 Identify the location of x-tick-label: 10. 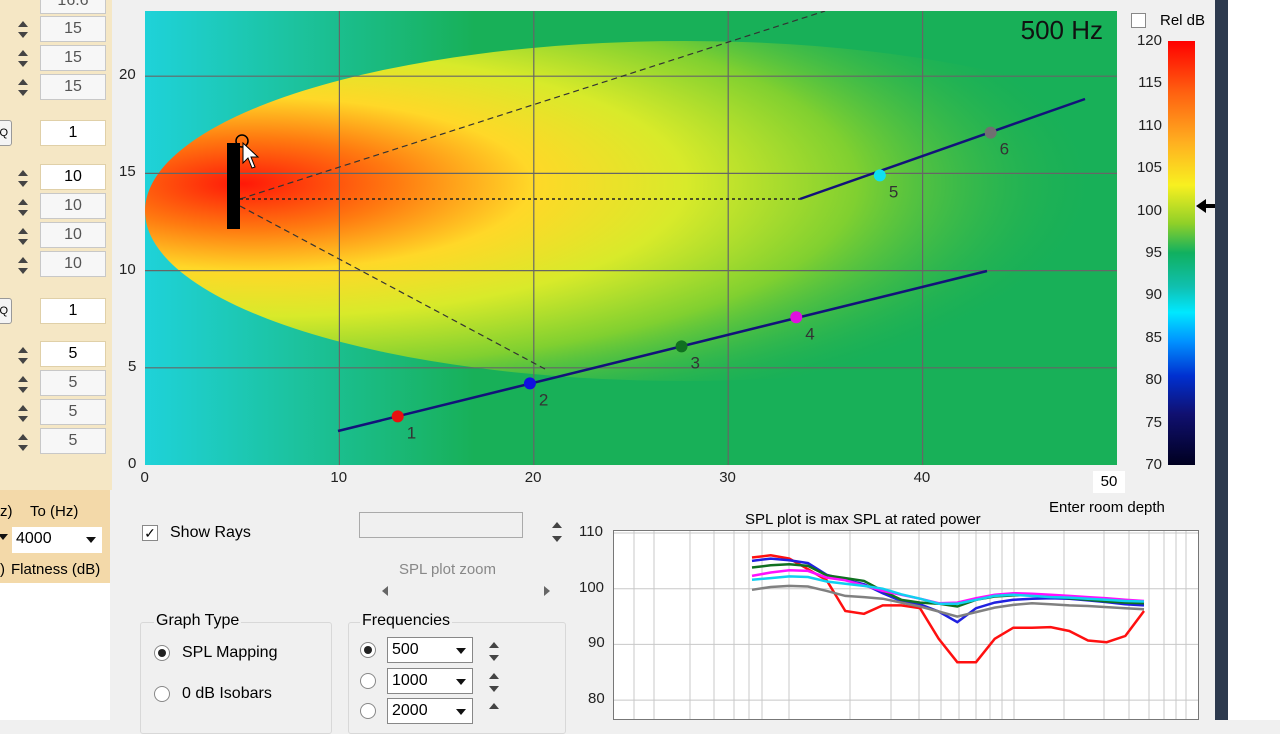
(339, 477).